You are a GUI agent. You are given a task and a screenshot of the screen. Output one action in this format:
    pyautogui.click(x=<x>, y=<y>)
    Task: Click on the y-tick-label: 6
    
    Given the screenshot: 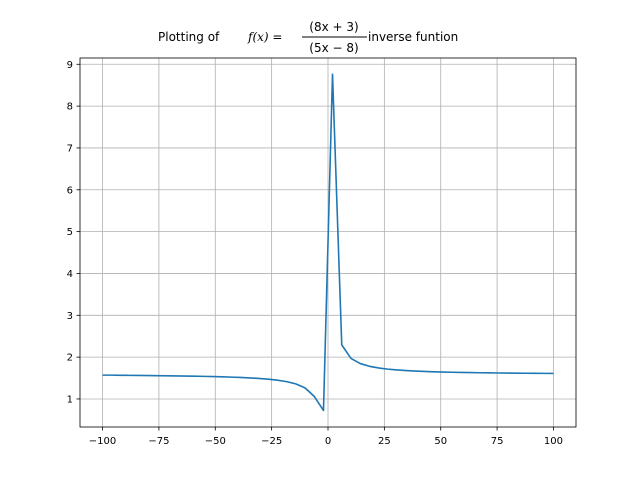 What is the action you would take?
    pyautogui.click(x=70, y=190)
    